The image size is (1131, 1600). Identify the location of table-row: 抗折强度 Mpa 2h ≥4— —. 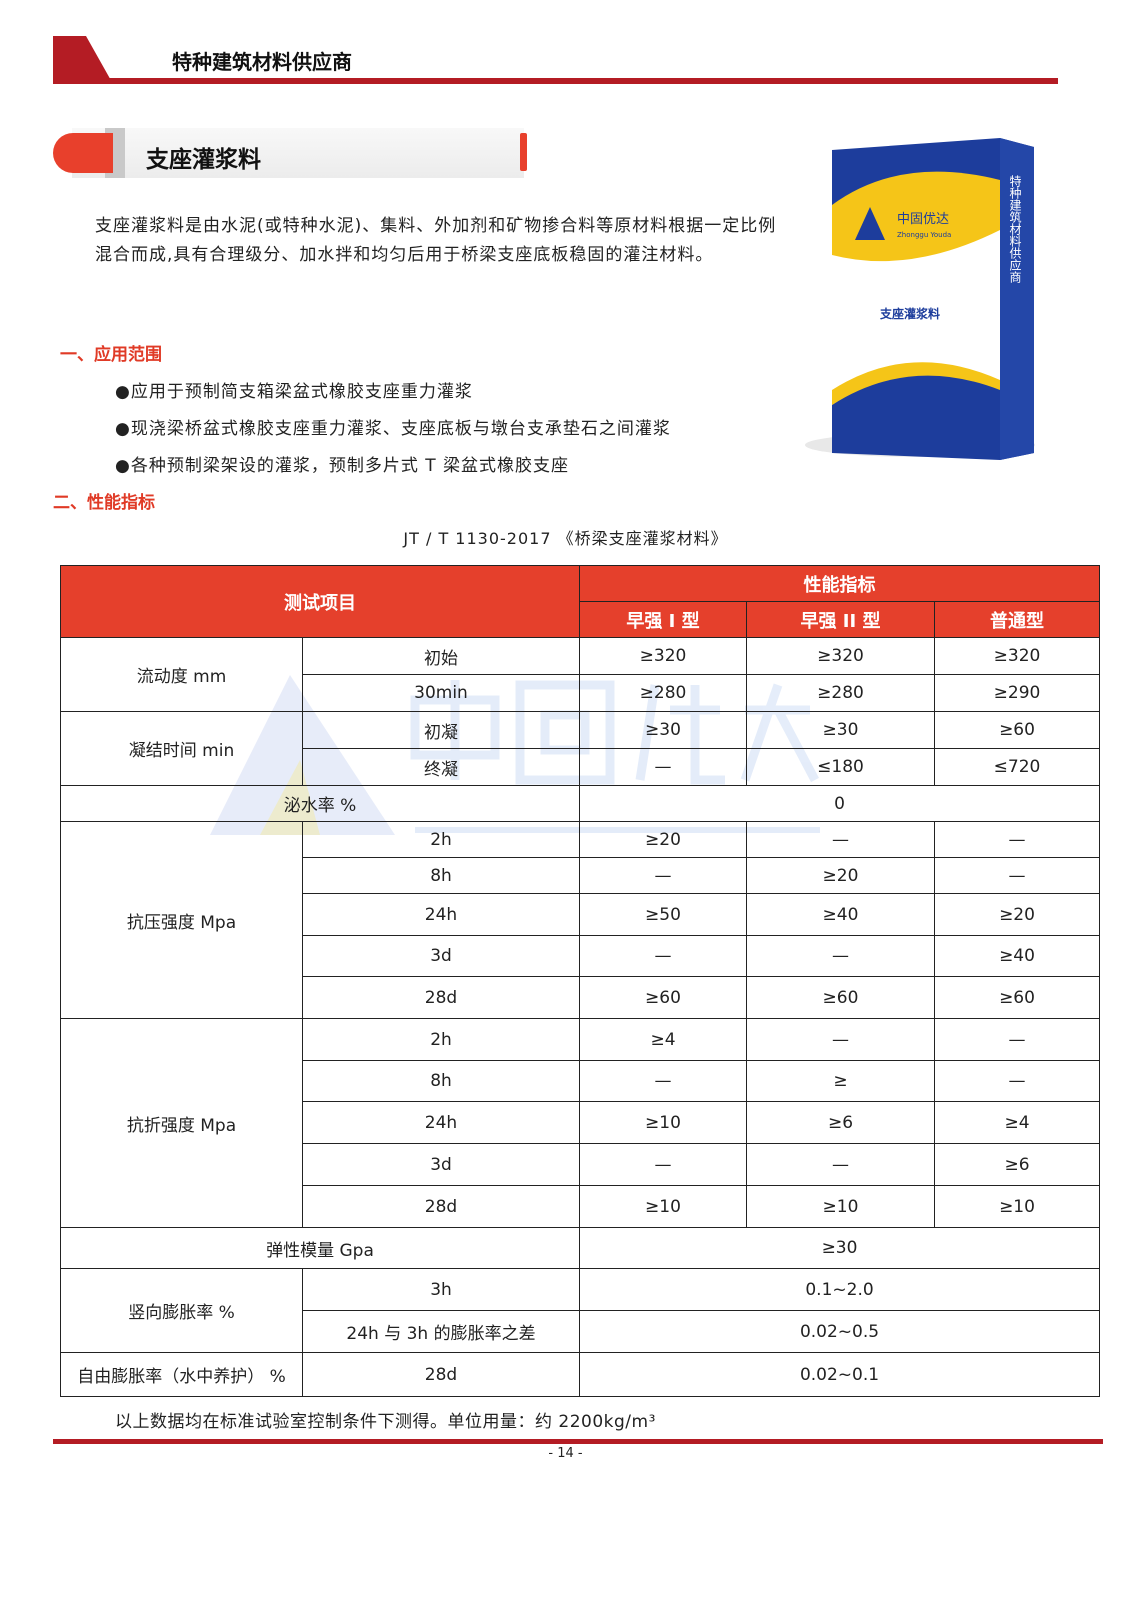
(580, 1123).